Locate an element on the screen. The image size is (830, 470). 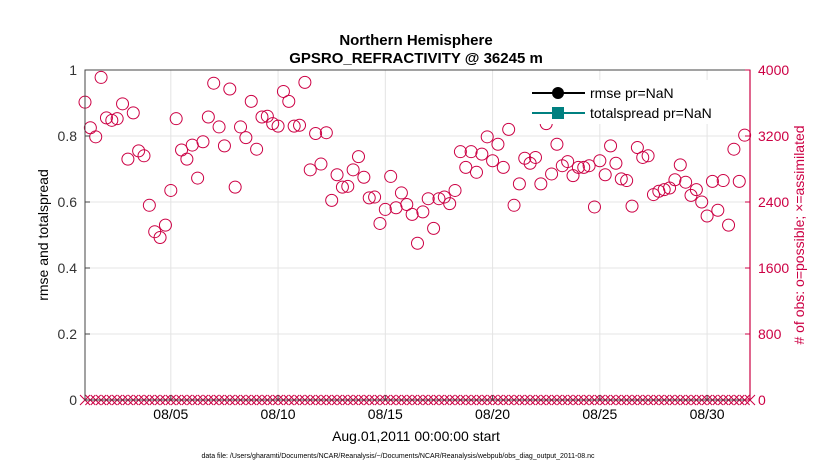
y-tick-label-left: 0 is located at coordinates (73, 400).